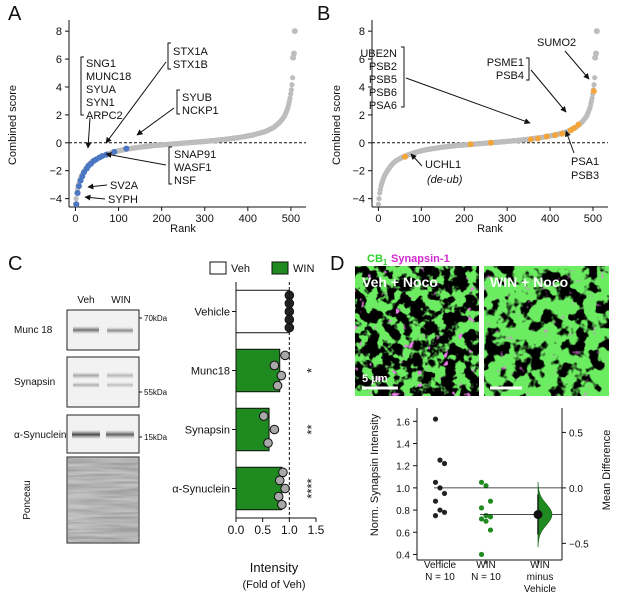  What do you see at coordinates (311, 429) in the screenshot?
I see `significance-stars: **` at bounding box center [311, 429].